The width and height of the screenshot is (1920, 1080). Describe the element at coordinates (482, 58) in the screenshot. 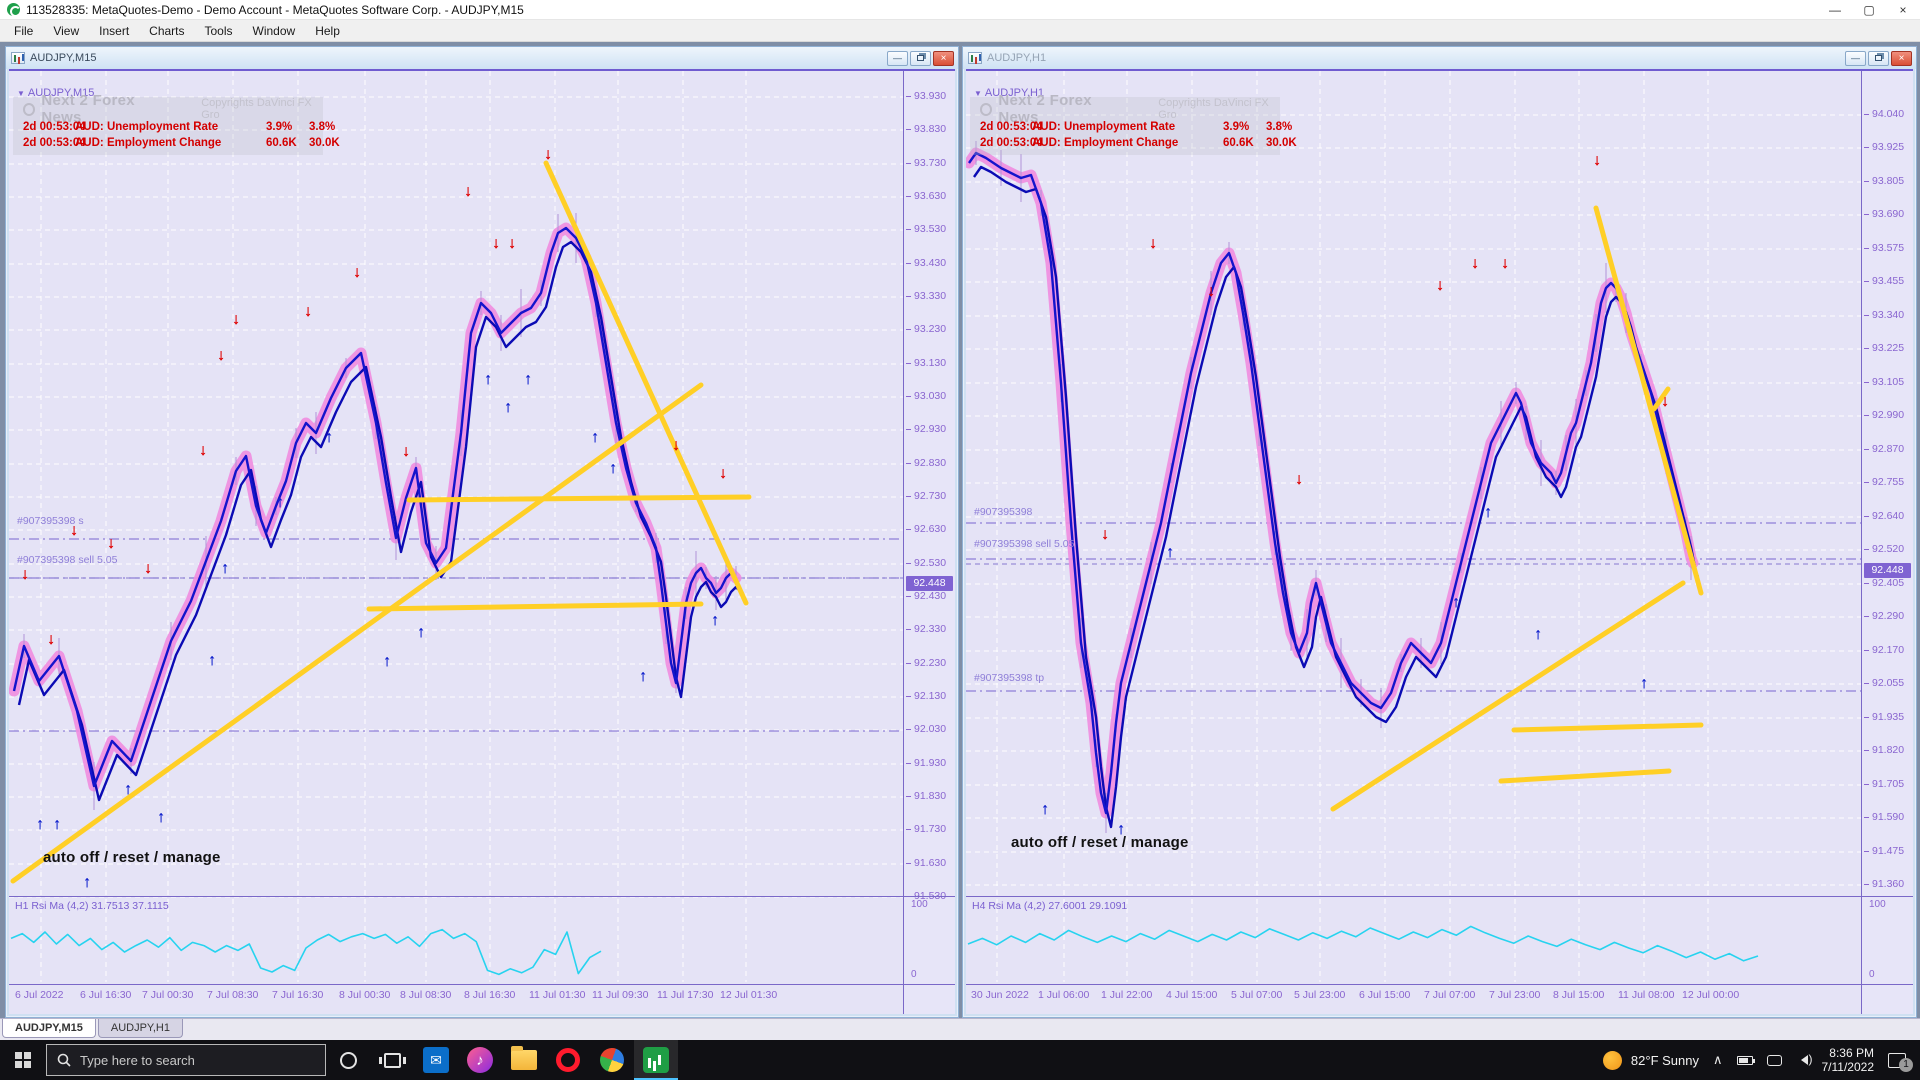

I see `chart-window-titlebar: AUDJPY,M15 — ×` at that location.